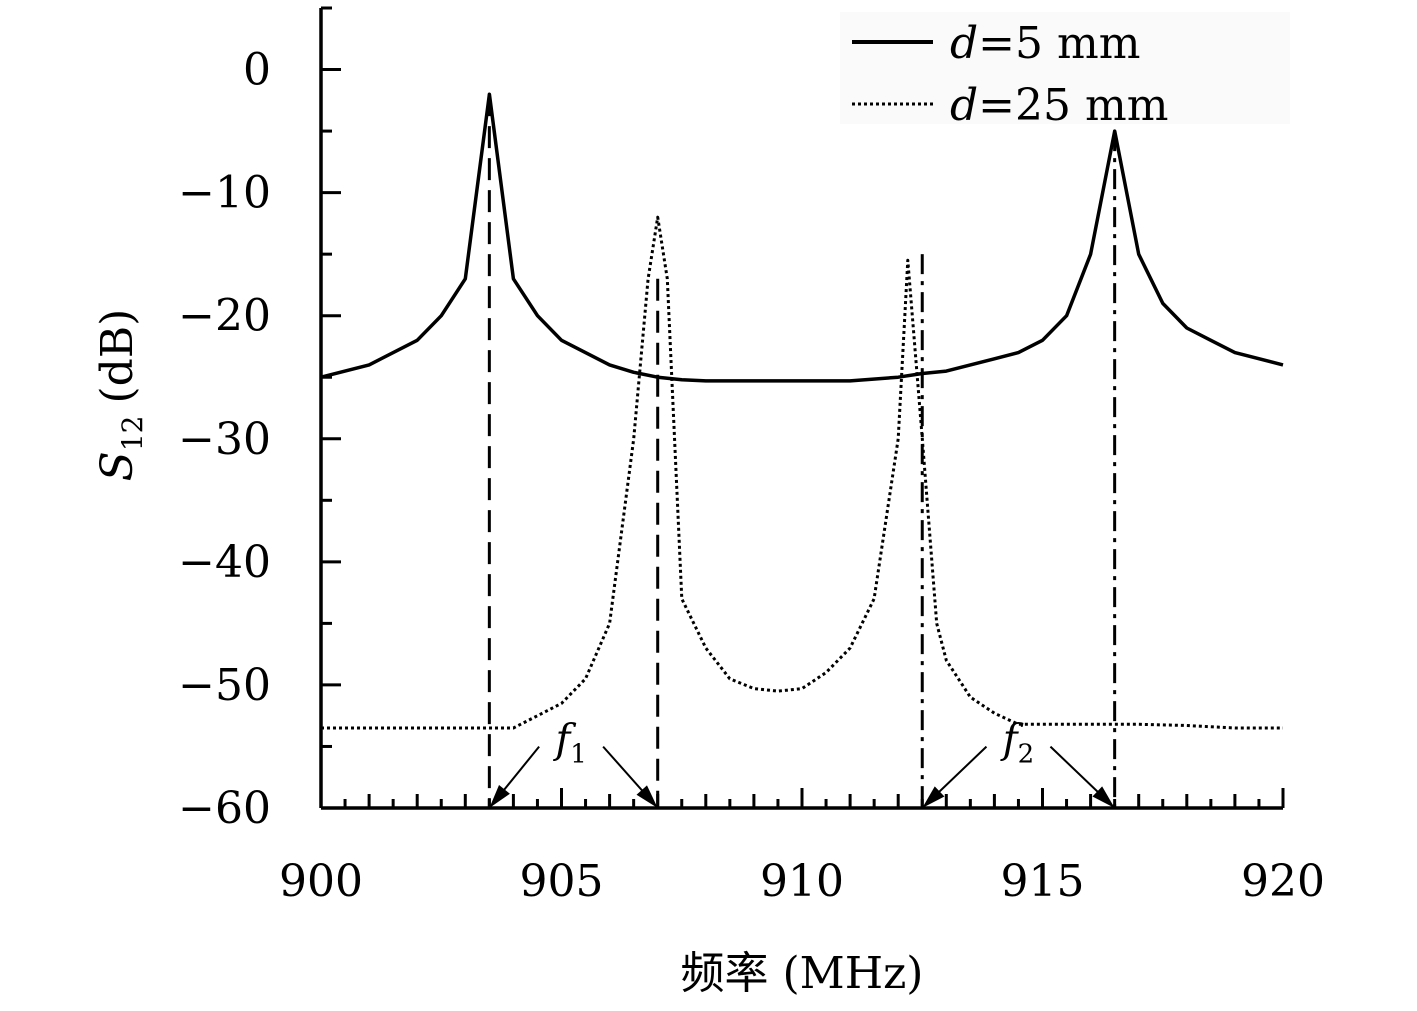  What do you see at coordinates (132, 434) in the screenshot?
I see `y-axis-subscript: 12` at bounding box center [132, 434].